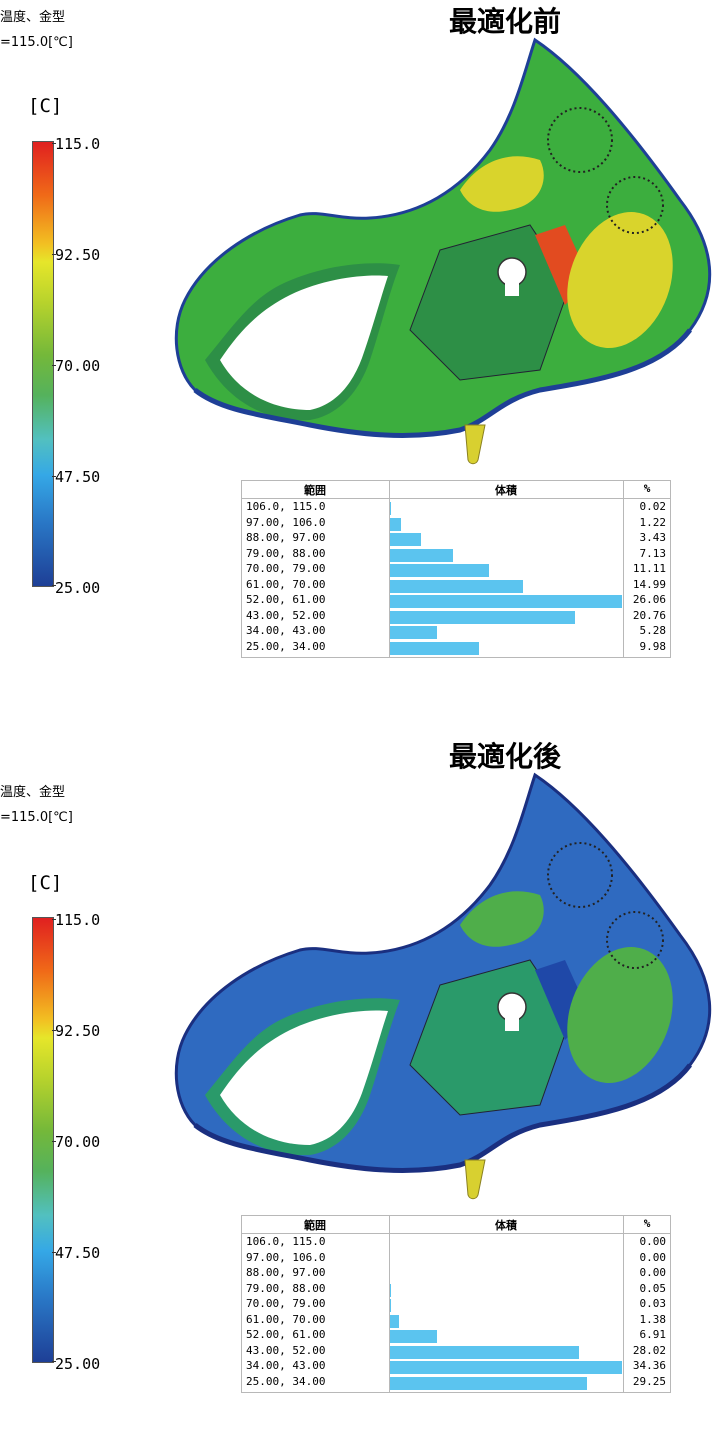 The height and width of the screenshot is (1429, 720). What do you see at coordinates (653, 506) in the screenshot?
I see `percent-value: 0.02` at bounding box center [653, 506].